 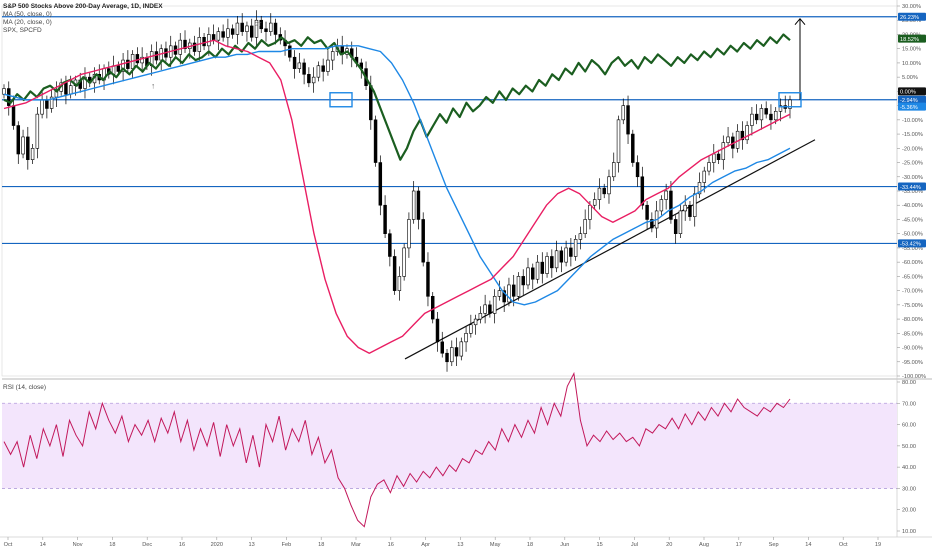 What do you see at coordinates (530, 545) in the screenshot?
I see `x-tick-label: 18` at bounding box center [530, 545].